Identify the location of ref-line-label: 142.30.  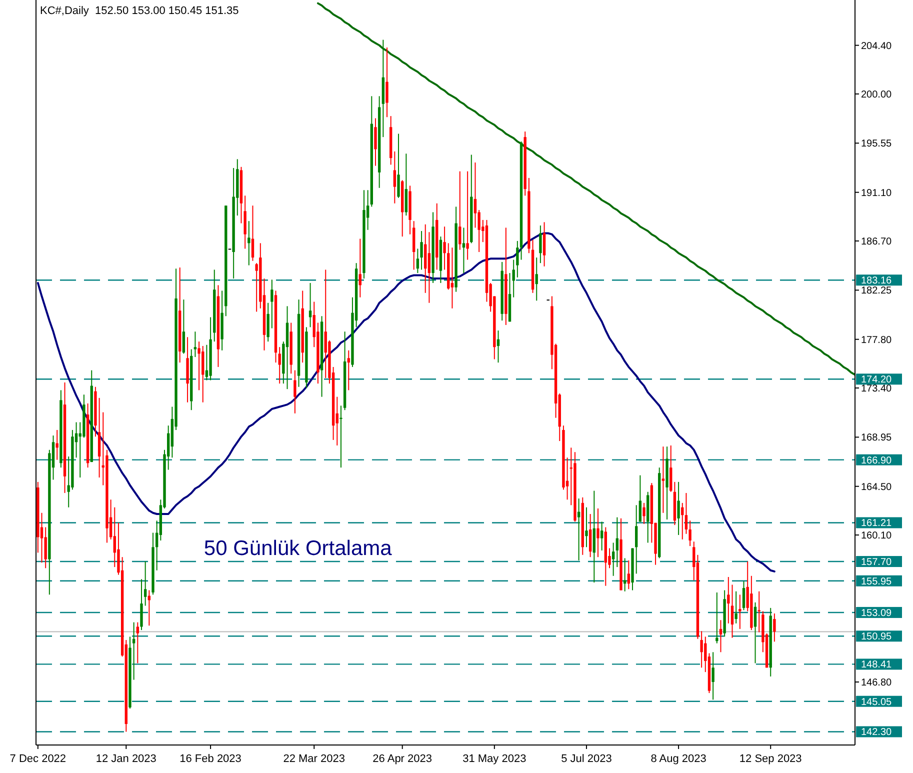
(876, 732).